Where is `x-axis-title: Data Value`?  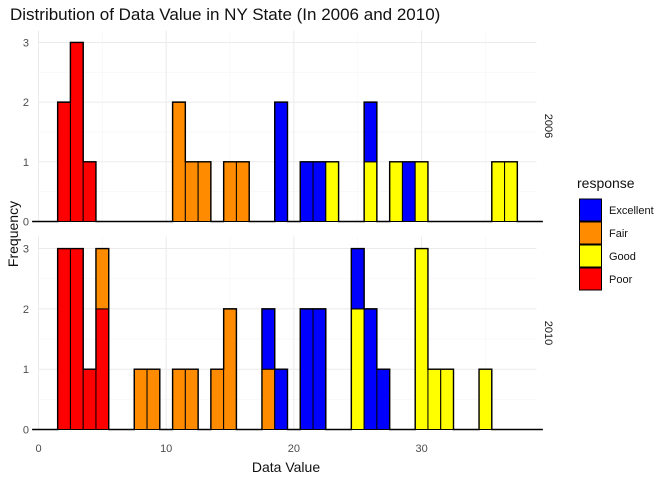 x-axis-title: Data Value is located at coordinates (286, 467).